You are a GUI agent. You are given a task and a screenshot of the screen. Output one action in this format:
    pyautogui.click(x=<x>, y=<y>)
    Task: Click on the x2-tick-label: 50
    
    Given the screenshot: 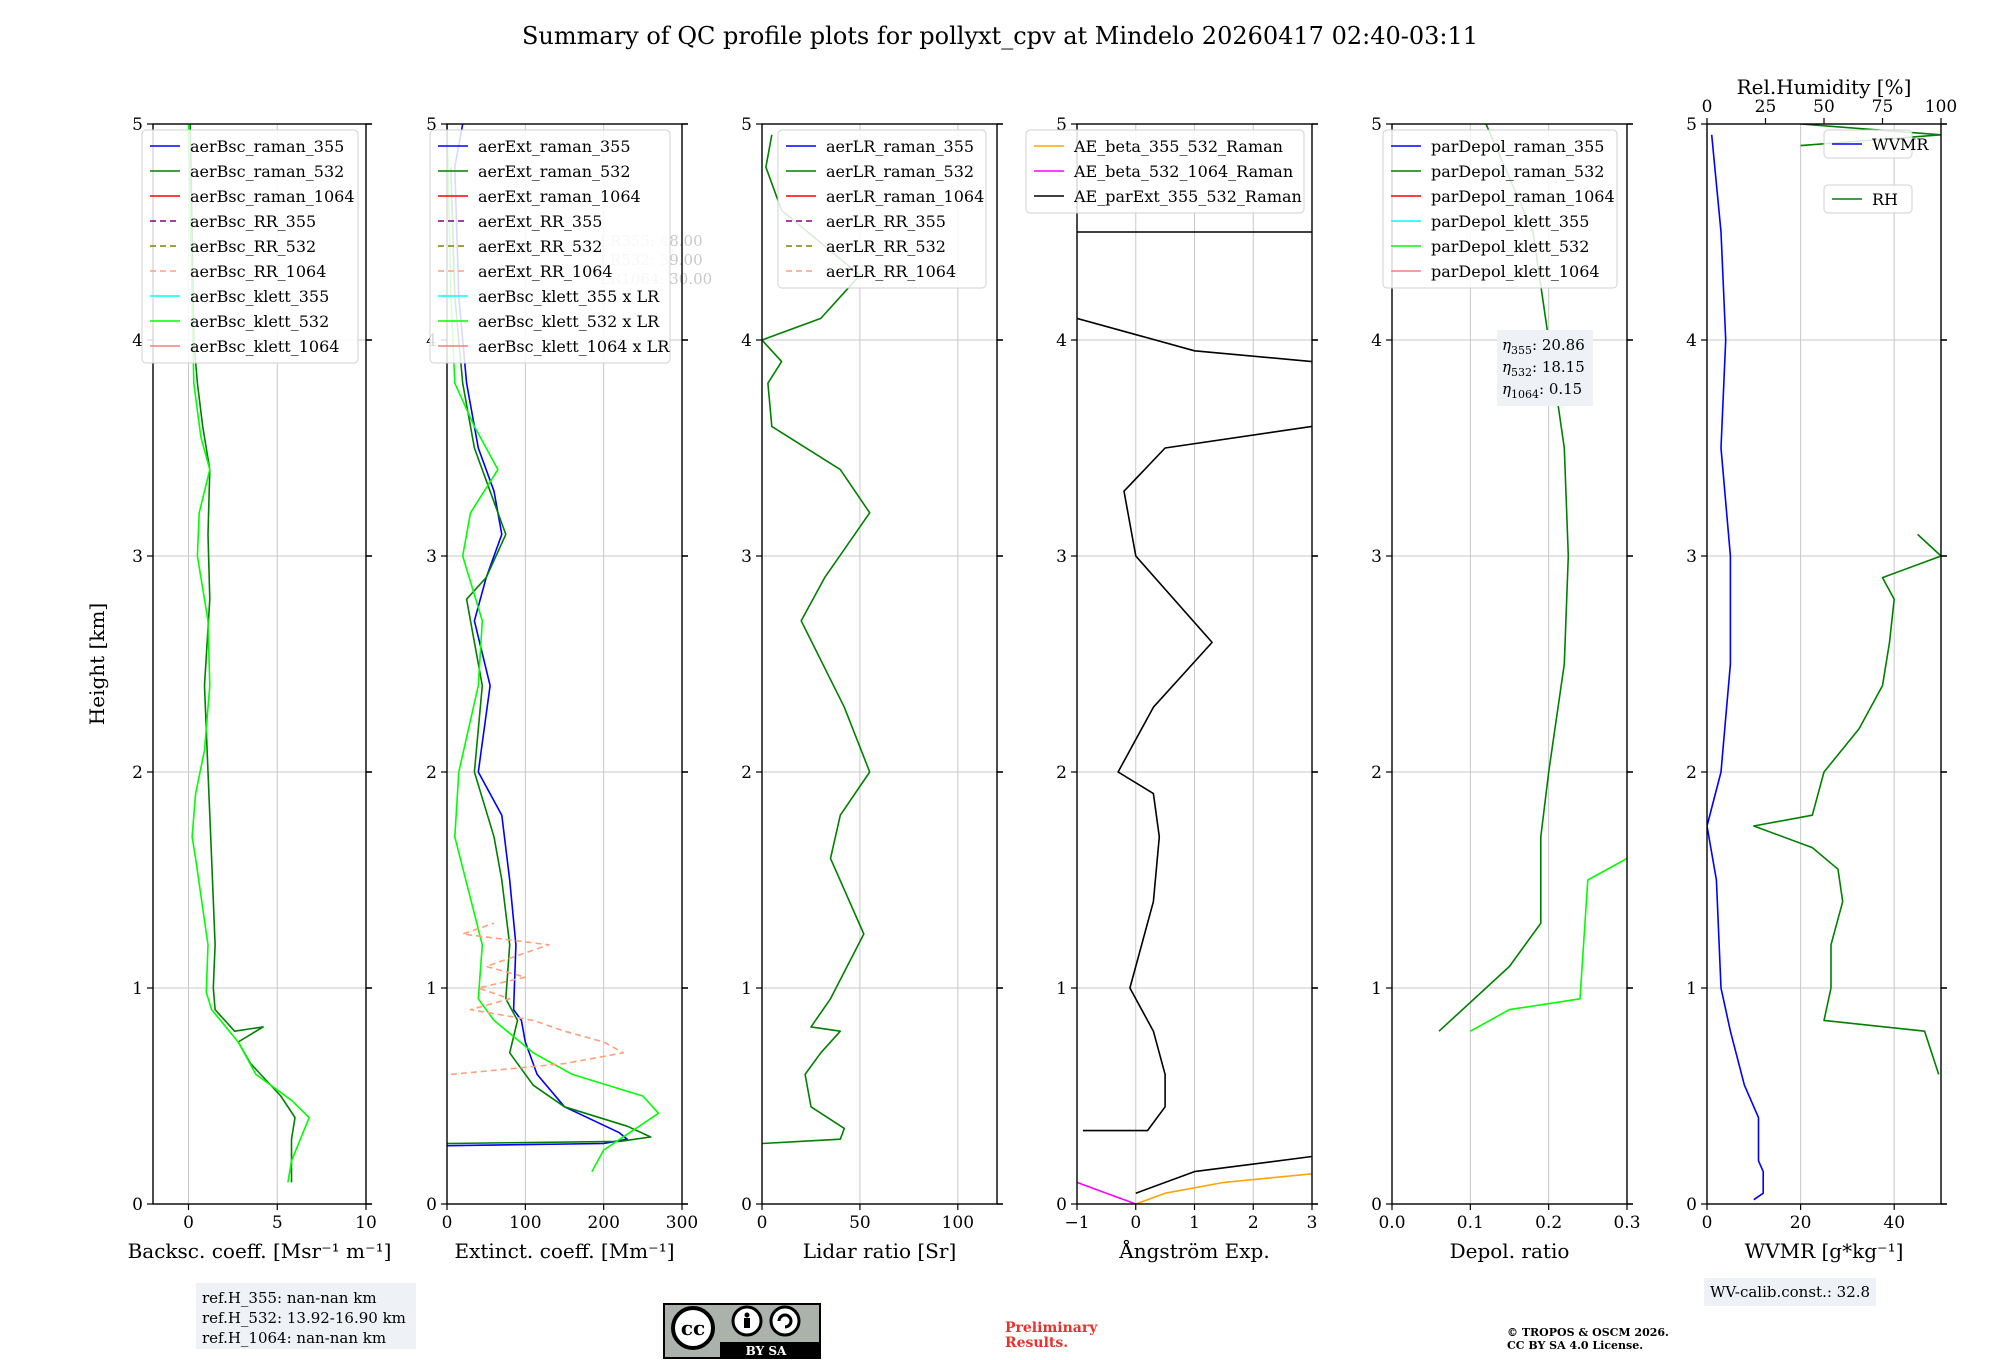 What is the action you would take?
    pyautogui.click(x=1824, y=107)
    